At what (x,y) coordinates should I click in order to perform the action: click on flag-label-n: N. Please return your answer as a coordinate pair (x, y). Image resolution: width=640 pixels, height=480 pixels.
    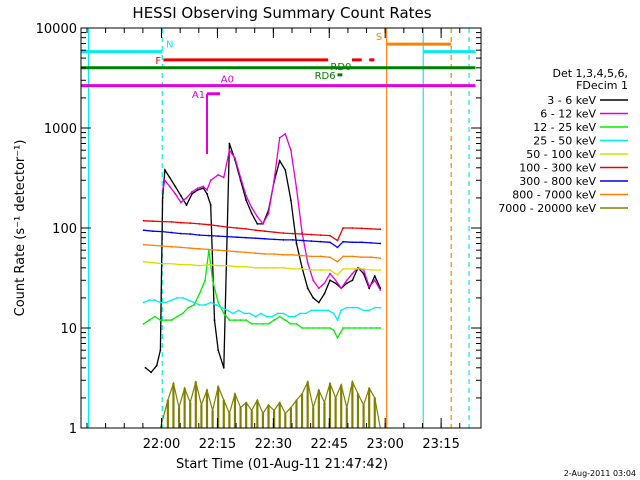
    Looking at the image, I should click on (169, 45).